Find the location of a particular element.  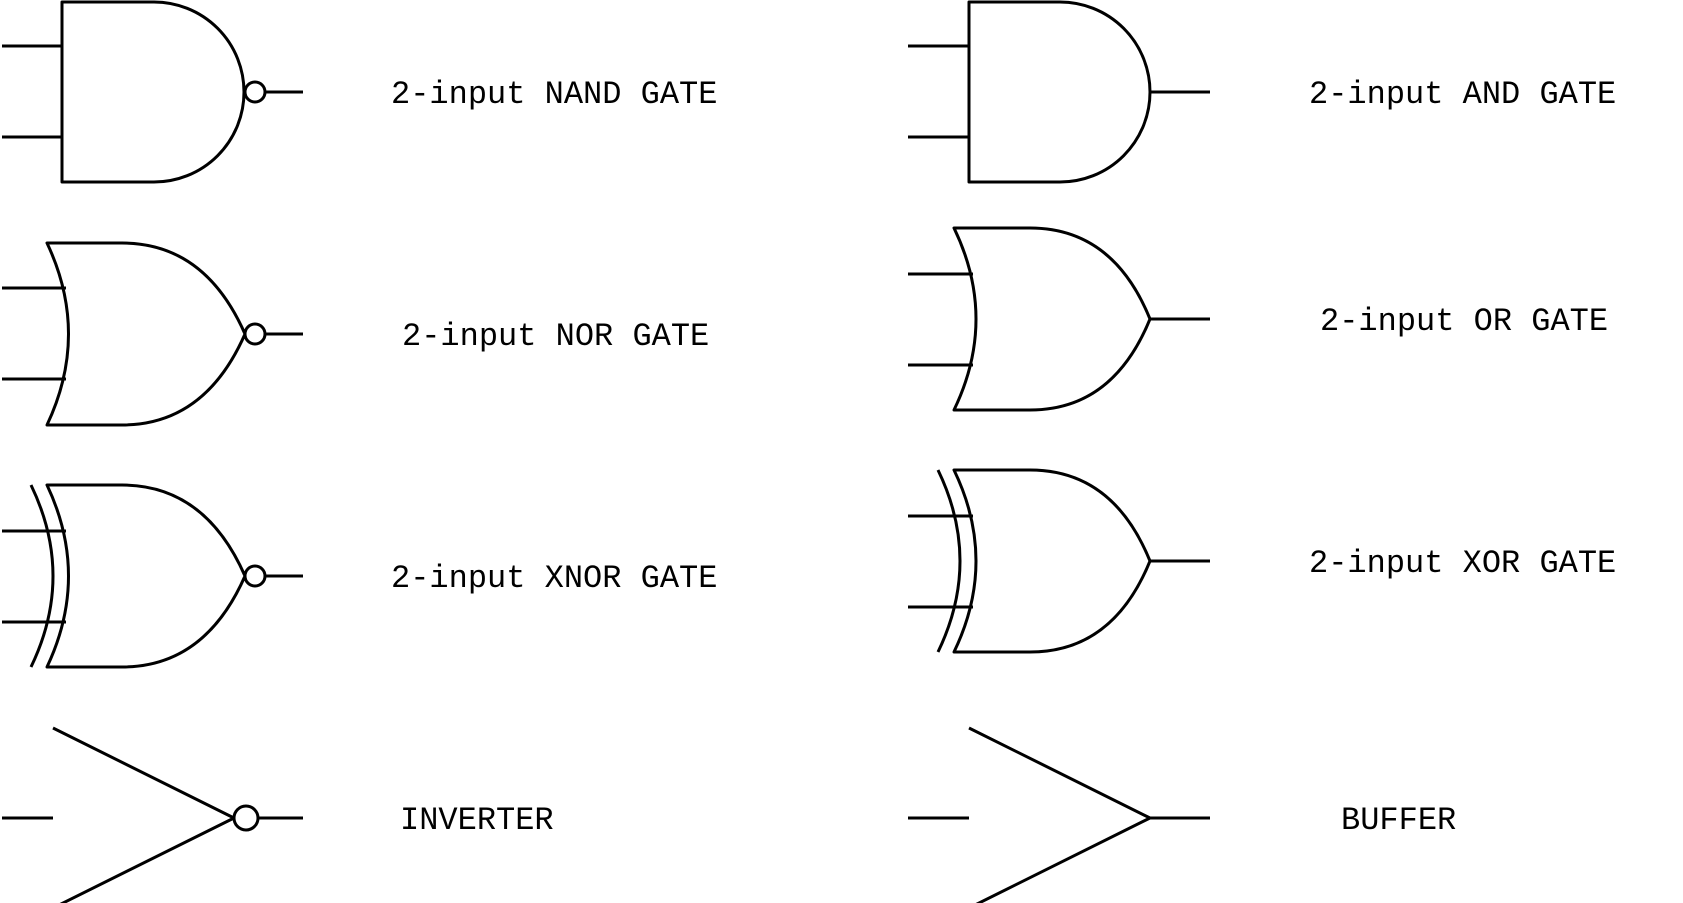

nand-gate-symbol is located at coordinates (152, 92).